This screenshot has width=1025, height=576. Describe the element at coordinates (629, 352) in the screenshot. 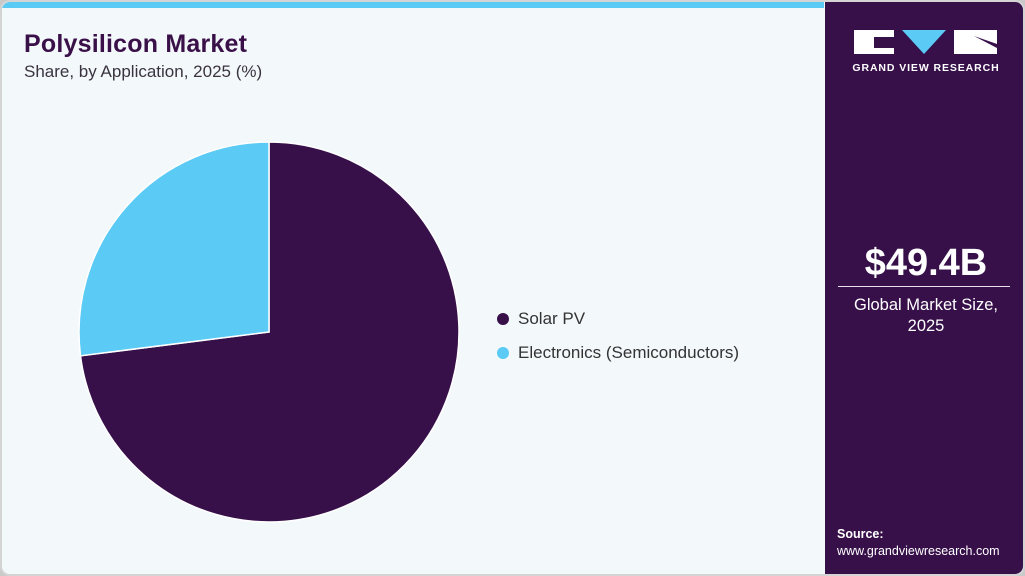

I see `legend-label: Electronics (Semiconductors)` at that location.